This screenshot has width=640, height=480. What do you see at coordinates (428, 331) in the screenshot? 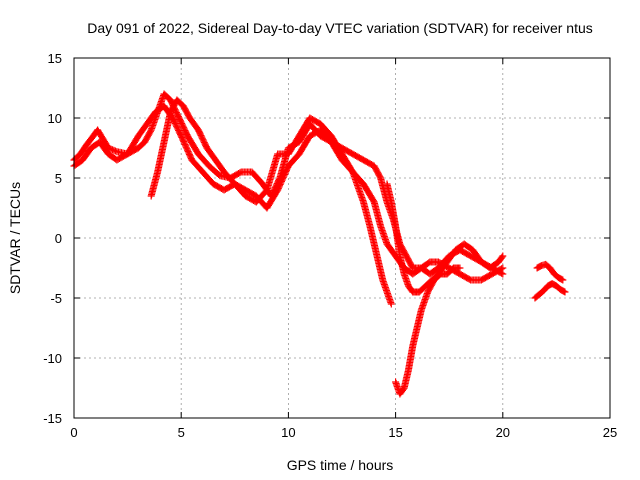
I see `series-track-e` at bounding box center [428, 331].